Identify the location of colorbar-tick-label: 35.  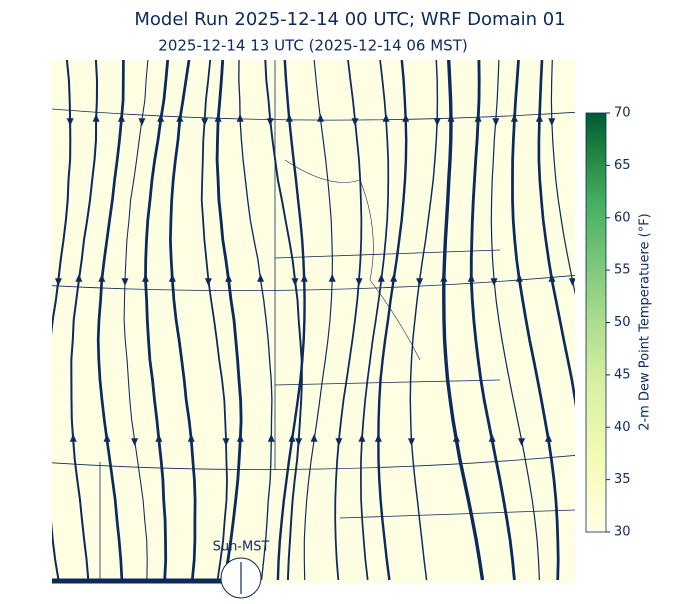
(622, 479).